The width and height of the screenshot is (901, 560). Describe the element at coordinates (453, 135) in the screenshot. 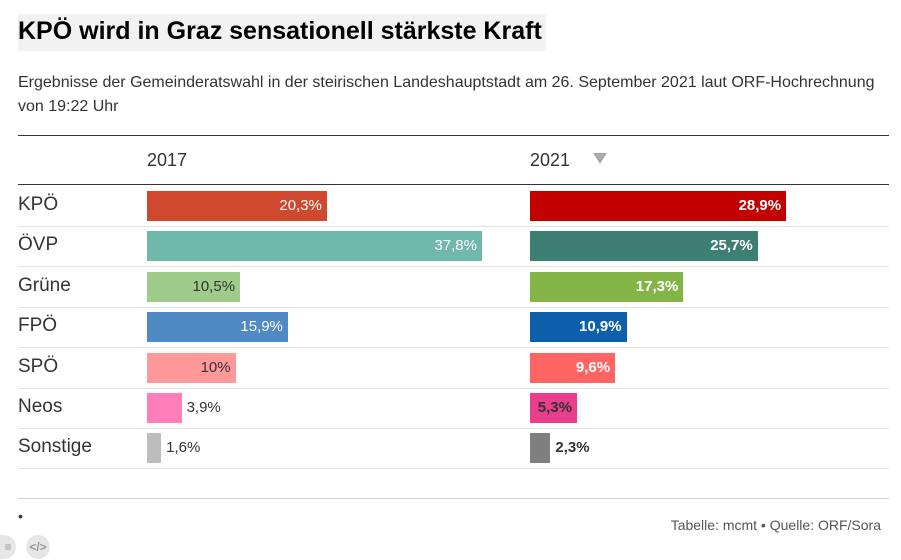

I see `header-top-rule` at that location.